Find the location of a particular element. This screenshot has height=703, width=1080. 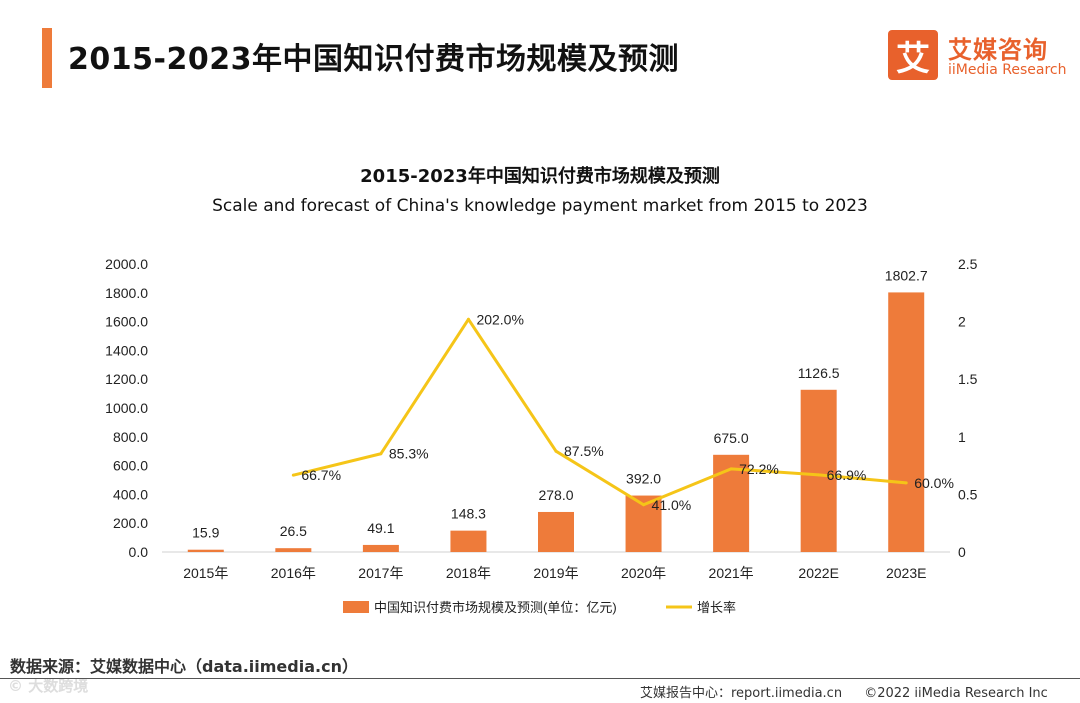

bar-value-label: 49.1 is located at coordinates (380, 528).